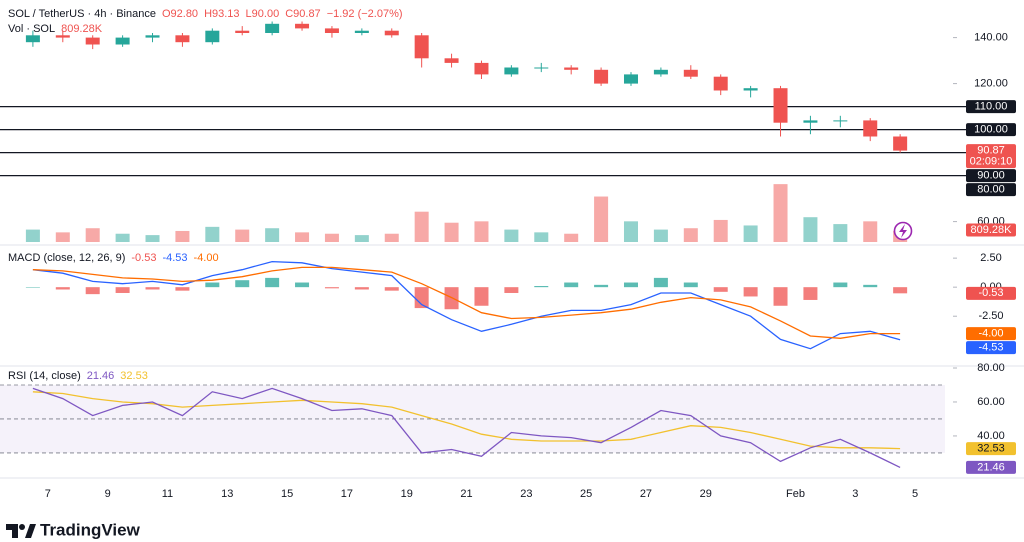 The width and height of the screenshot is (1024, 542). I want to click on x-tick-label: 9, so click(108, 494).